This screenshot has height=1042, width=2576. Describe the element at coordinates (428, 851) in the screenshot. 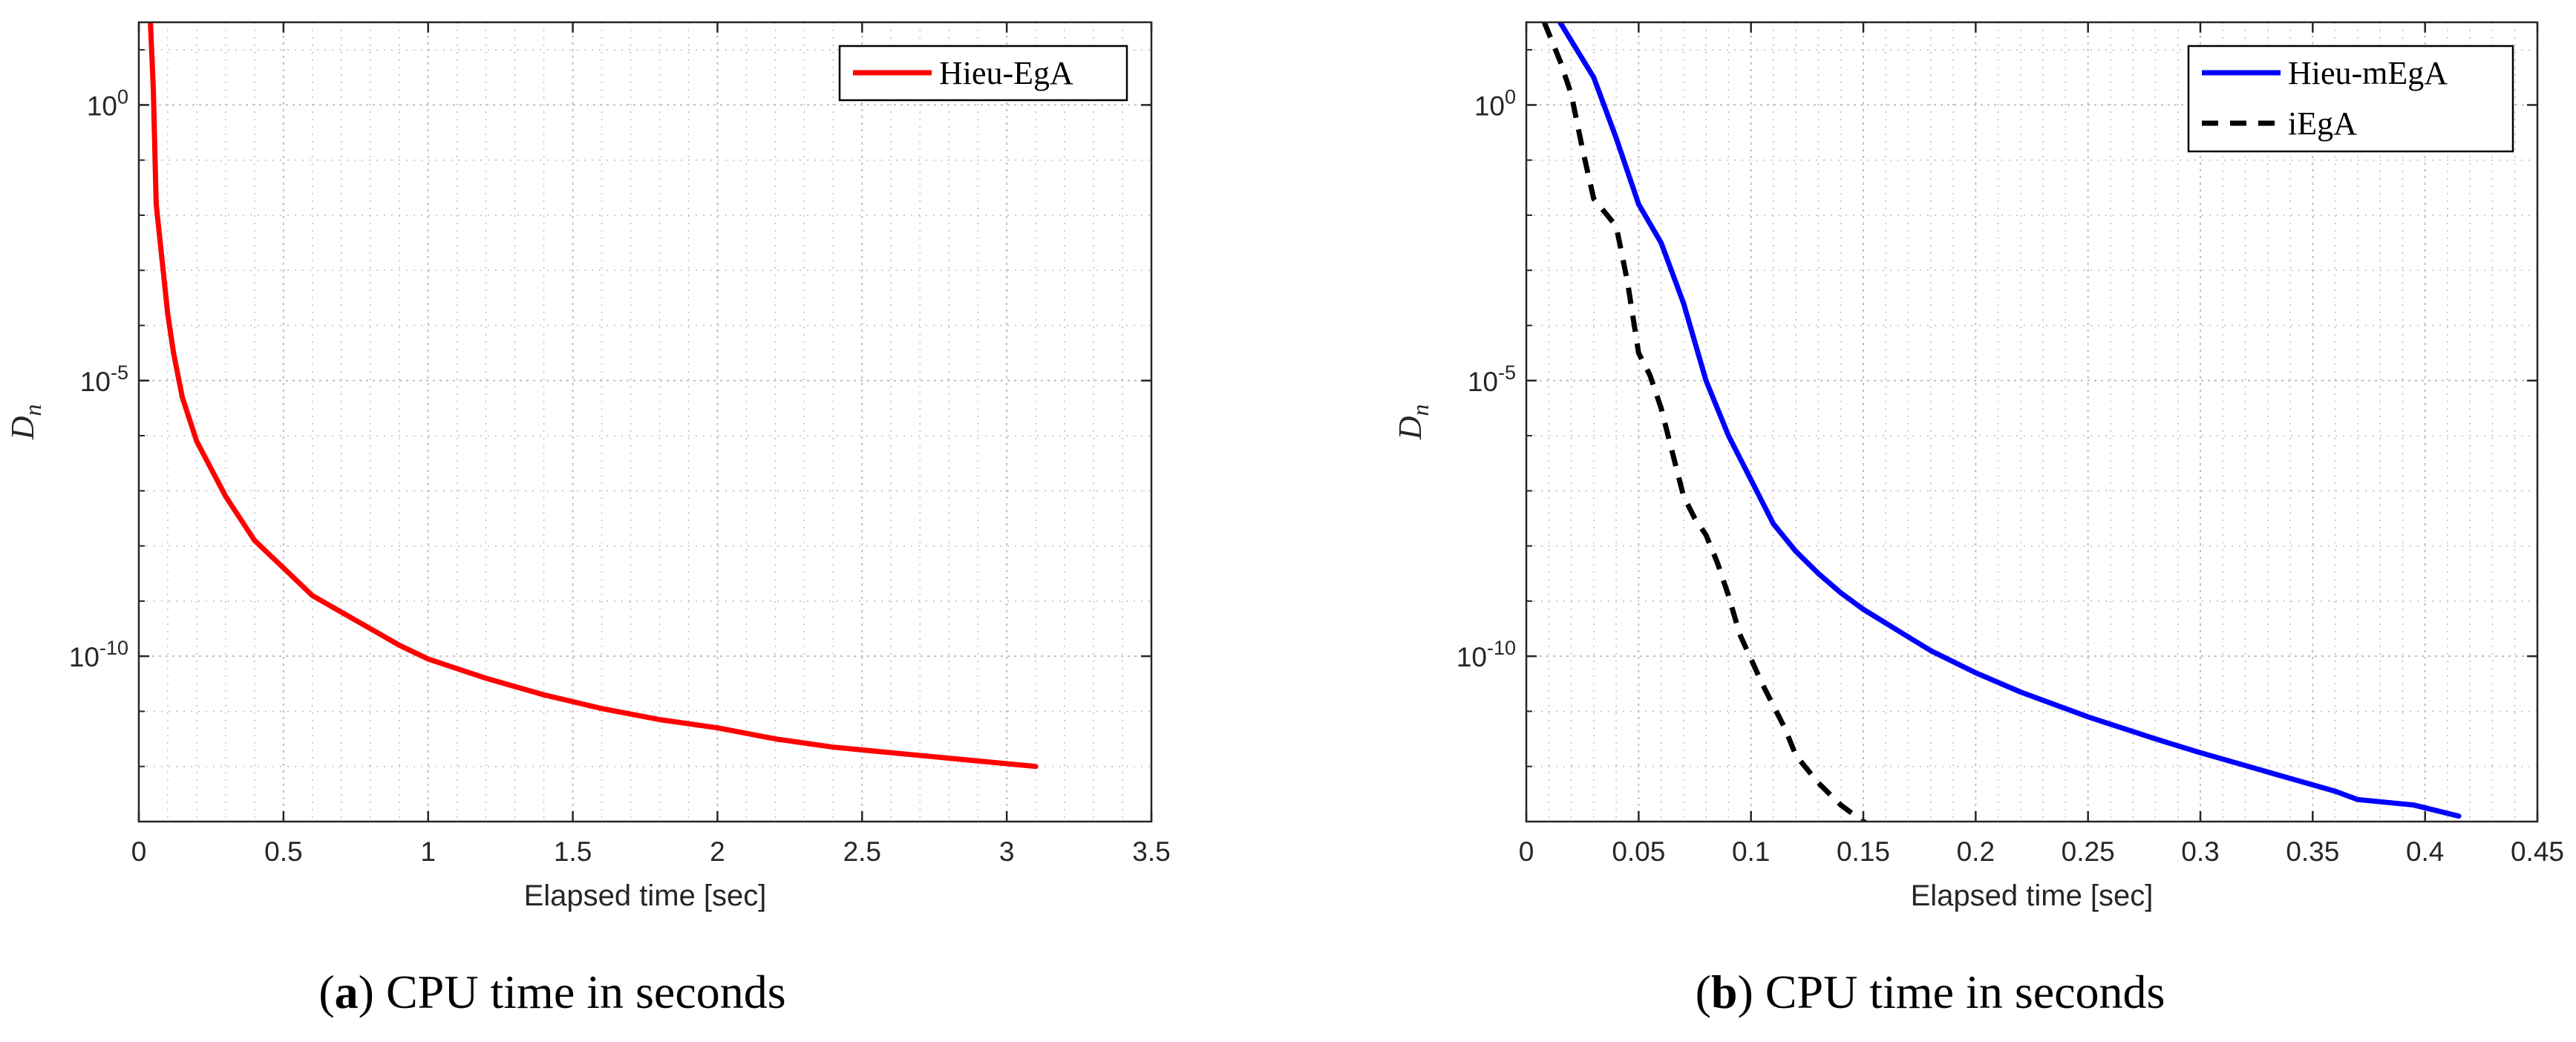

I see `x-tick-label: 1` at that location.